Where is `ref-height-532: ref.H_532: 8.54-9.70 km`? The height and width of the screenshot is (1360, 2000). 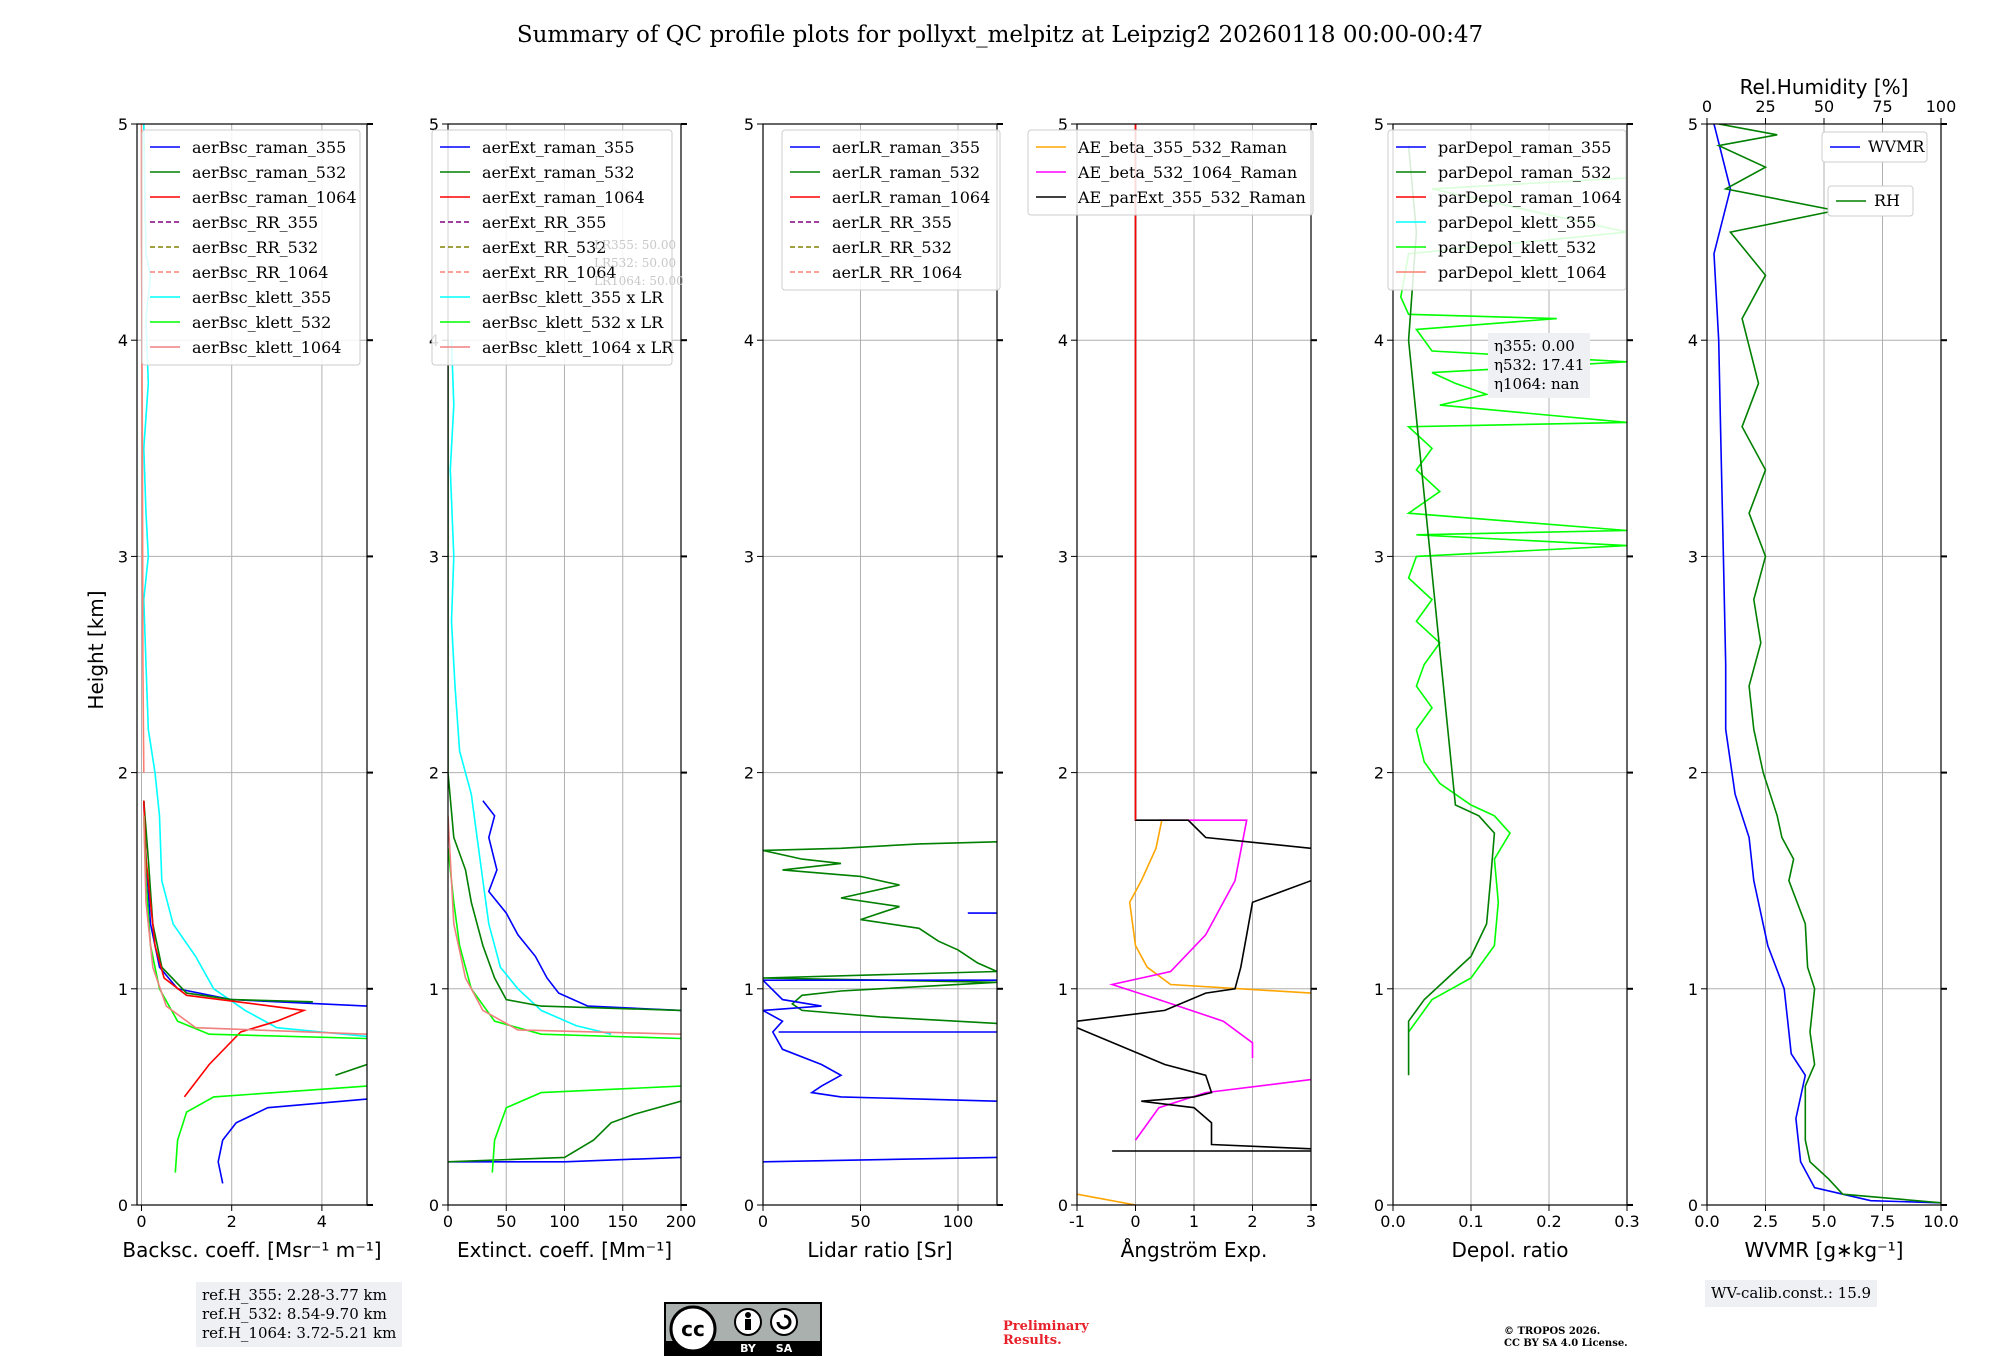 ref-height-532: ref.H_532: 8.54-9.70 km is located at coordinates (294, 1314).